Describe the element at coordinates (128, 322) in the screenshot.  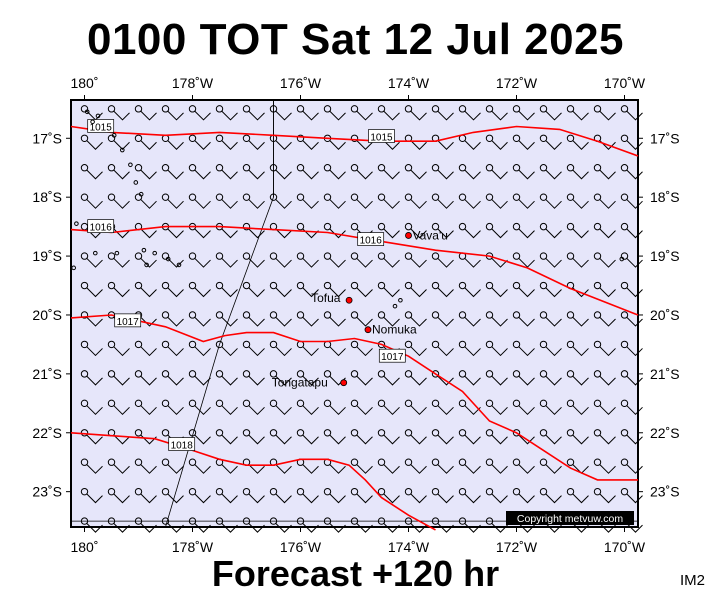
I see `svg-text: 1017` at that location.